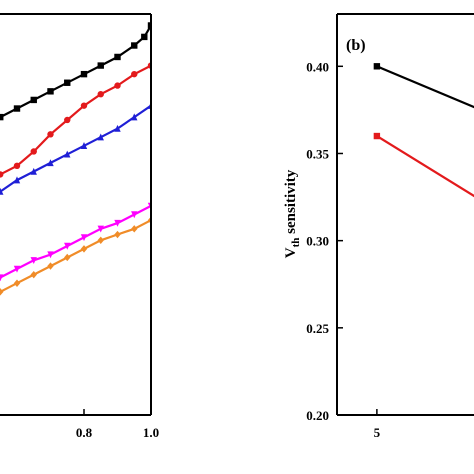 Image resolution: width=474 pixels, height=474 pixels. I want to click on panel-b-series-2-point, so click(377, 136).